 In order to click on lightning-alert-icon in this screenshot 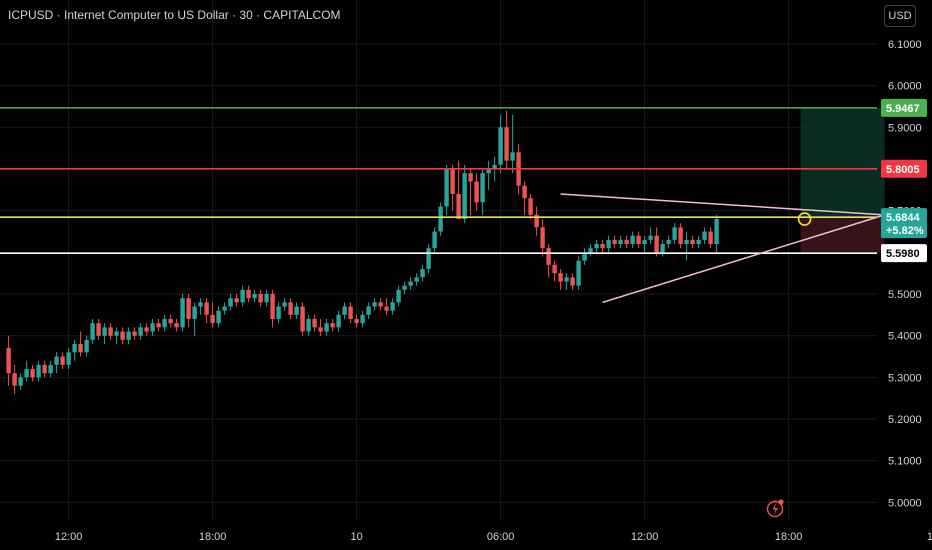, I will do `click(776, 508)`.